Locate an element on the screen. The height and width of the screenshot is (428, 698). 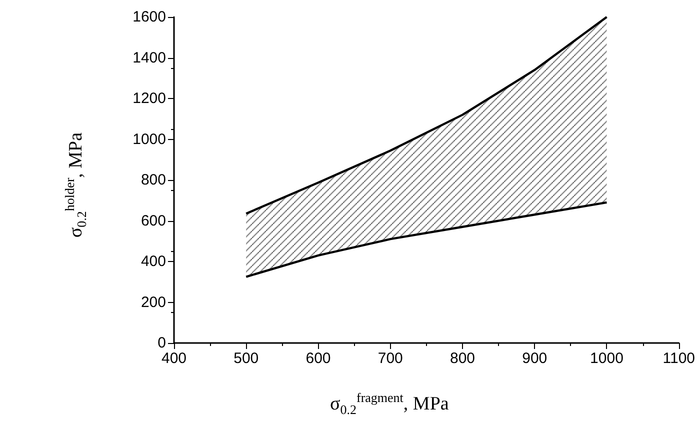
x-tick-label: 900 is located at coordinates (535, 358).